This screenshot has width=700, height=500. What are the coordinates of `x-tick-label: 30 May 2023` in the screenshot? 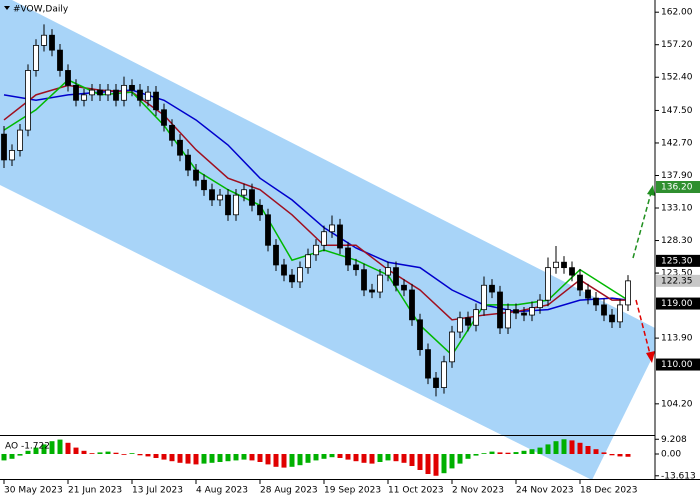 It's located at (33, 491).